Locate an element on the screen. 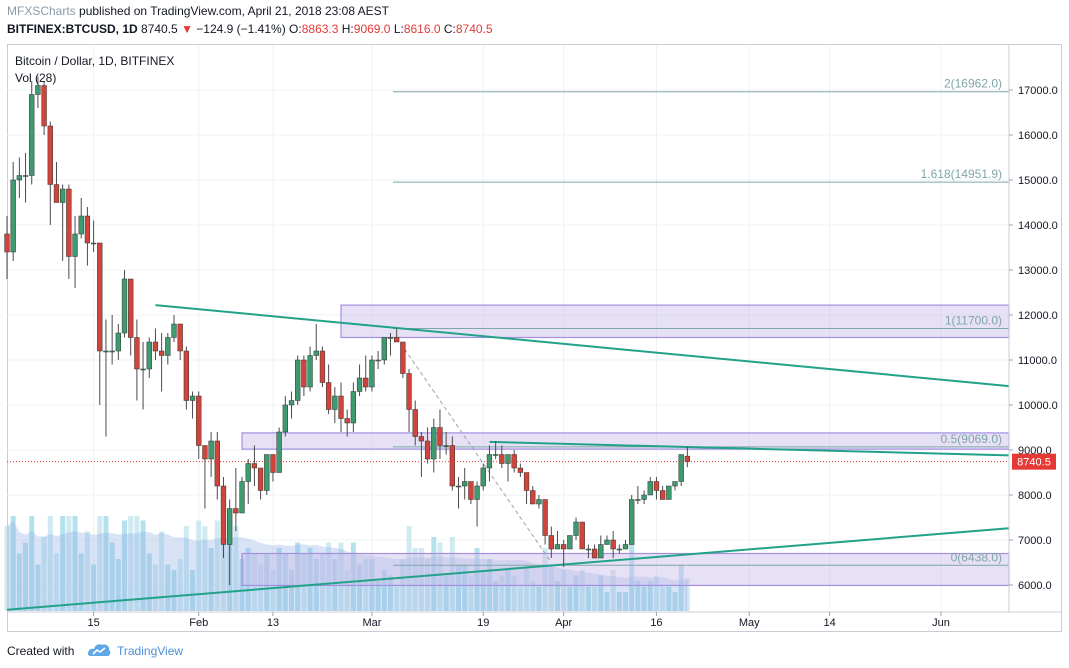 Image resolution: width=1069 pixels, height=668 pixels. tradingview-logo-icon is located at coordinates (99, 650).